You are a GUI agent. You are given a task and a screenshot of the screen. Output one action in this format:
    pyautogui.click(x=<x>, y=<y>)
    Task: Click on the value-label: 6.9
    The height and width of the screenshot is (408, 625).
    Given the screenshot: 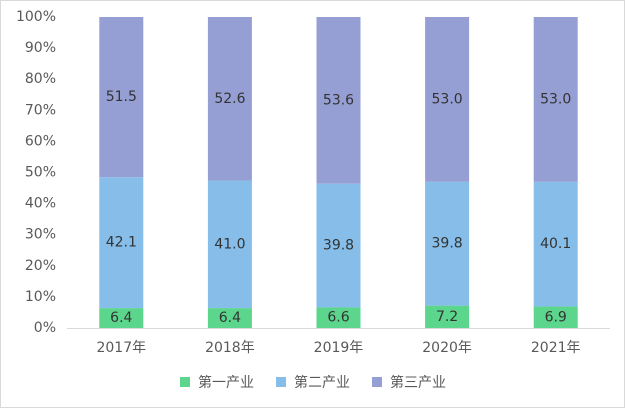 What is the action you would take?
    pyautogui.click(x=556, y=317)
    